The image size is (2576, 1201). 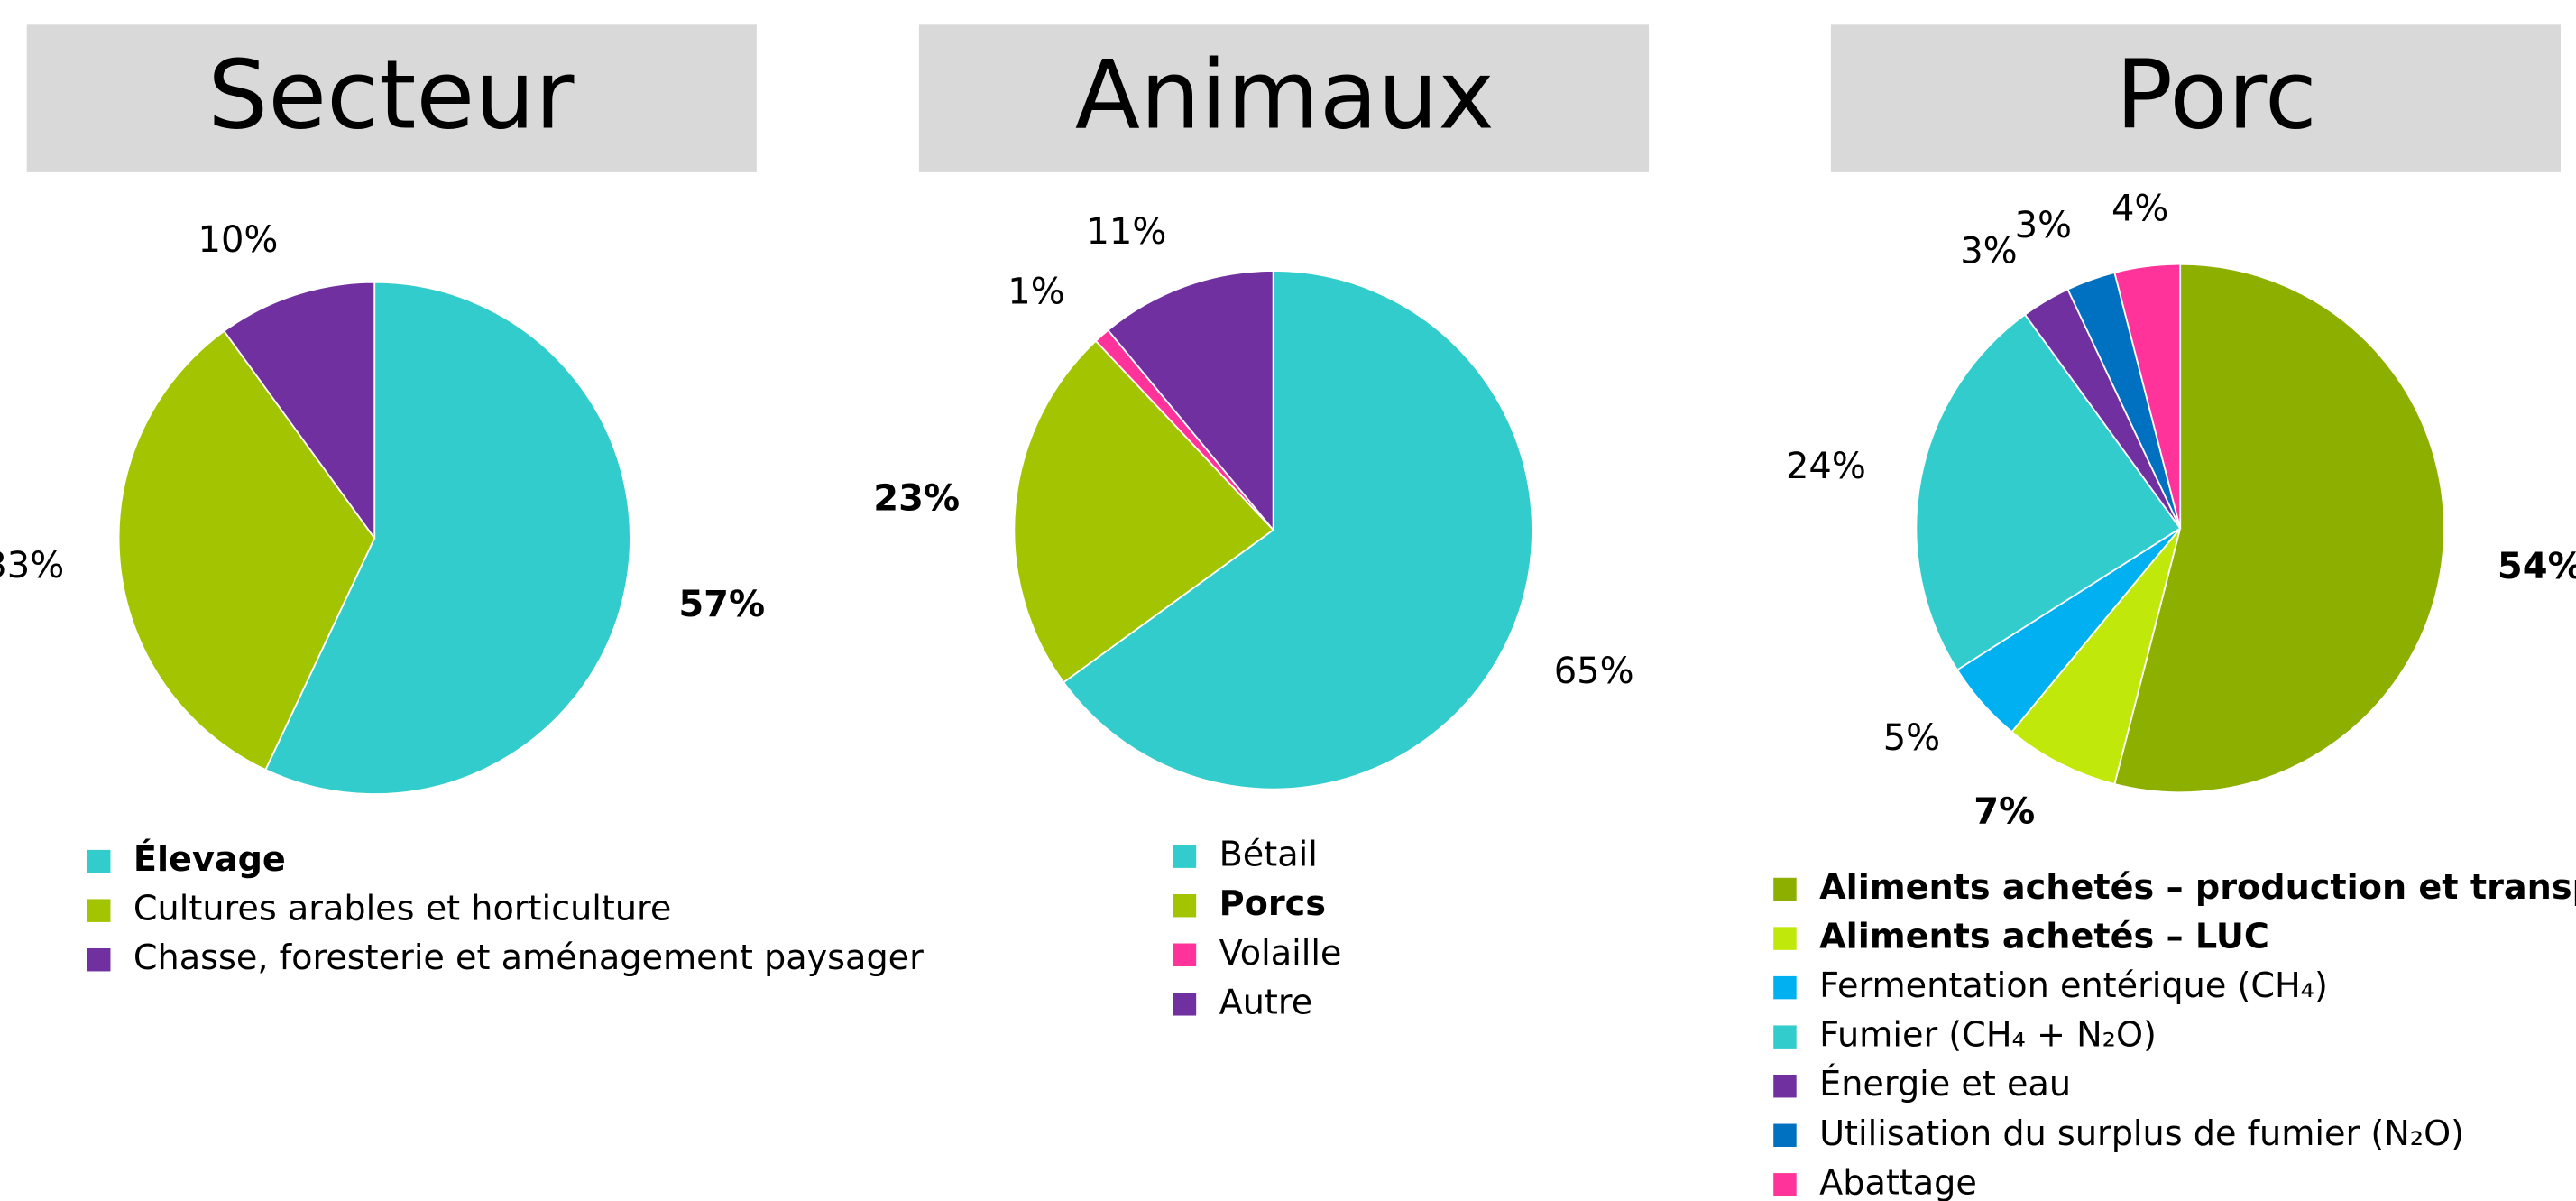 I want to click on legend-label: Autre, so click(x=1266, y=1002).